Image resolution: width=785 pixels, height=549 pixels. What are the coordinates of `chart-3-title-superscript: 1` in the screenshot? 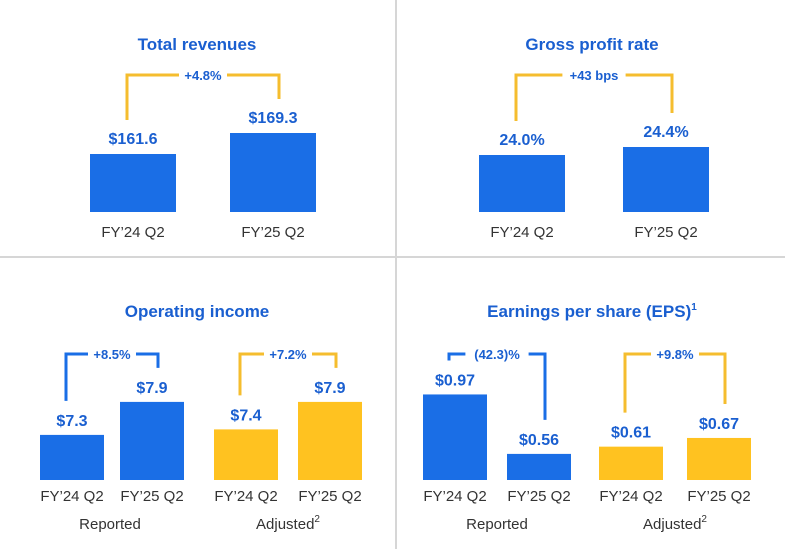 It's located at (694, 307).